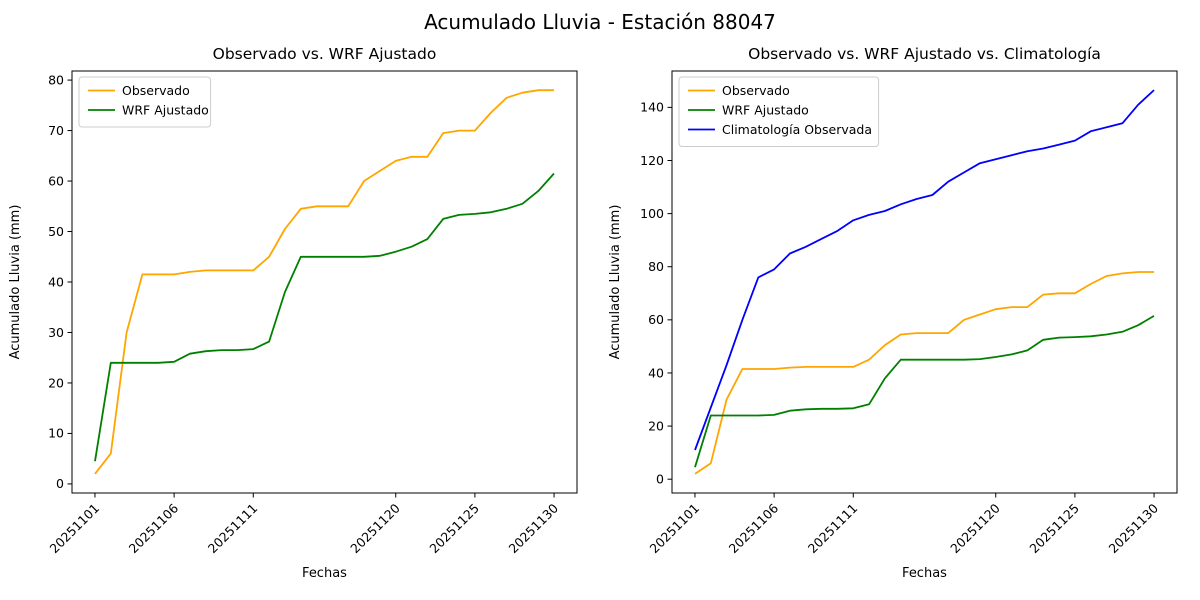 The width and height of the screenshot is (1200, 600). Describe the element at coordinates (600, 22) in the screenshot. I see `figure-title: Acumulado Lluvia - Estación 88047` at that location.